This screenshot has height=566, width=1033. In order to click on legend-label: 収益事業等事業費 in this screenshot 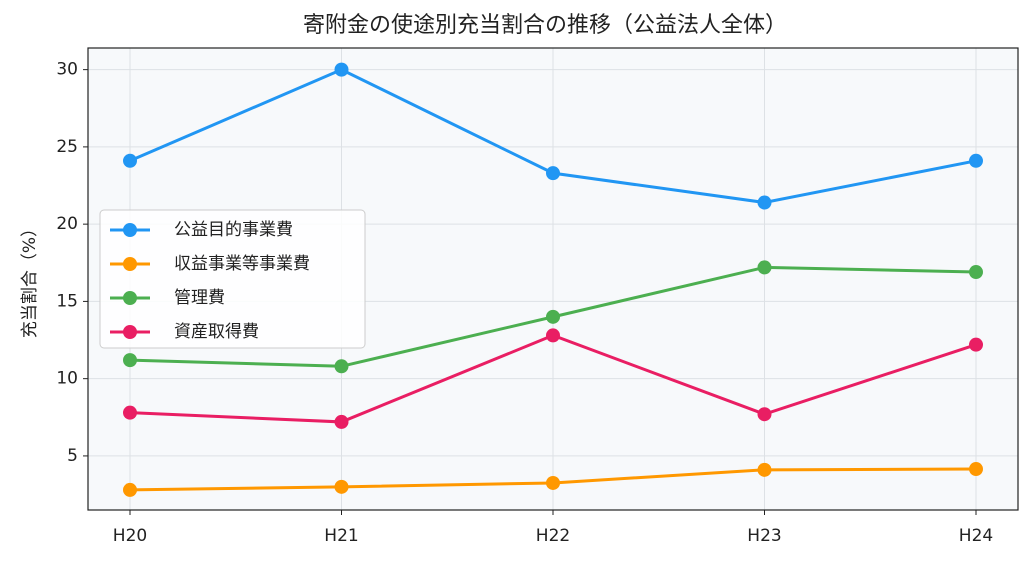, I will do `click(242, 264)`.